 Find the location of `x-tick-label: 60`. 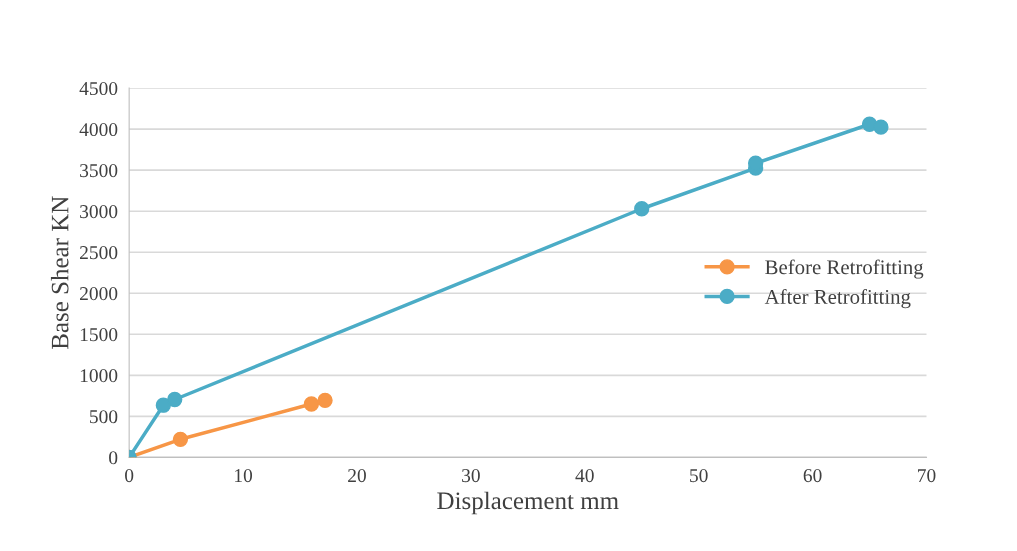

x-tick-label: 60 is located at coordinates (812, 476).